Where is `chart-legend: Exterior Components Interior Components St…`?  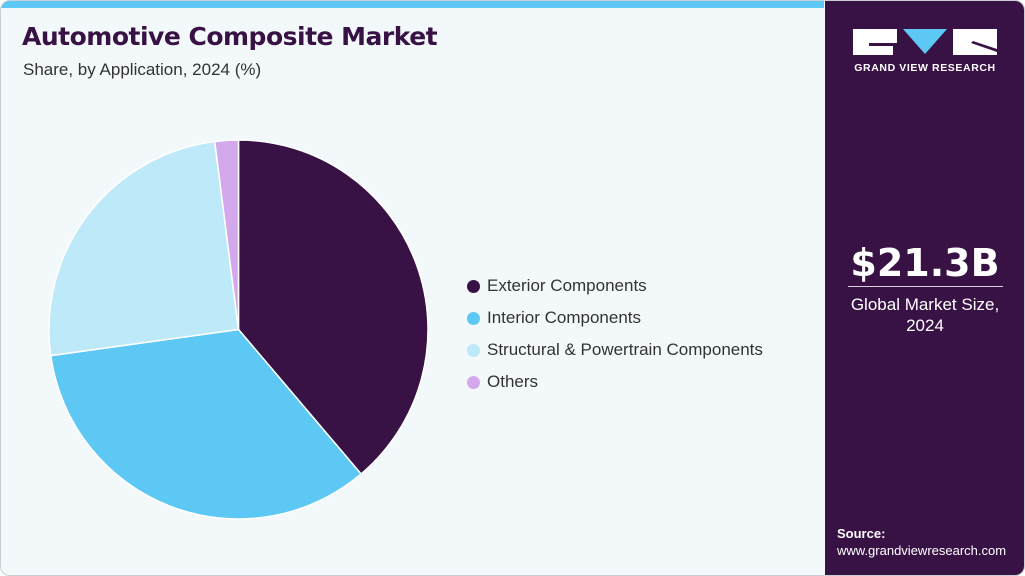
chart-legend: Exterior Components Interior Components St… is located at coordinates (615, 334).